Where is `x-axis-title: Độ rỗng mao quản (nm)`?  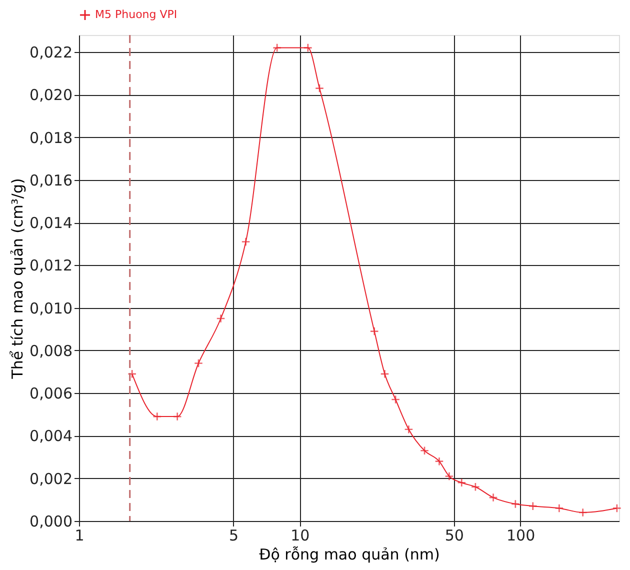 x-axis-title: Độ rỗng mao quản (nm) is located at coordinates (349, 555).